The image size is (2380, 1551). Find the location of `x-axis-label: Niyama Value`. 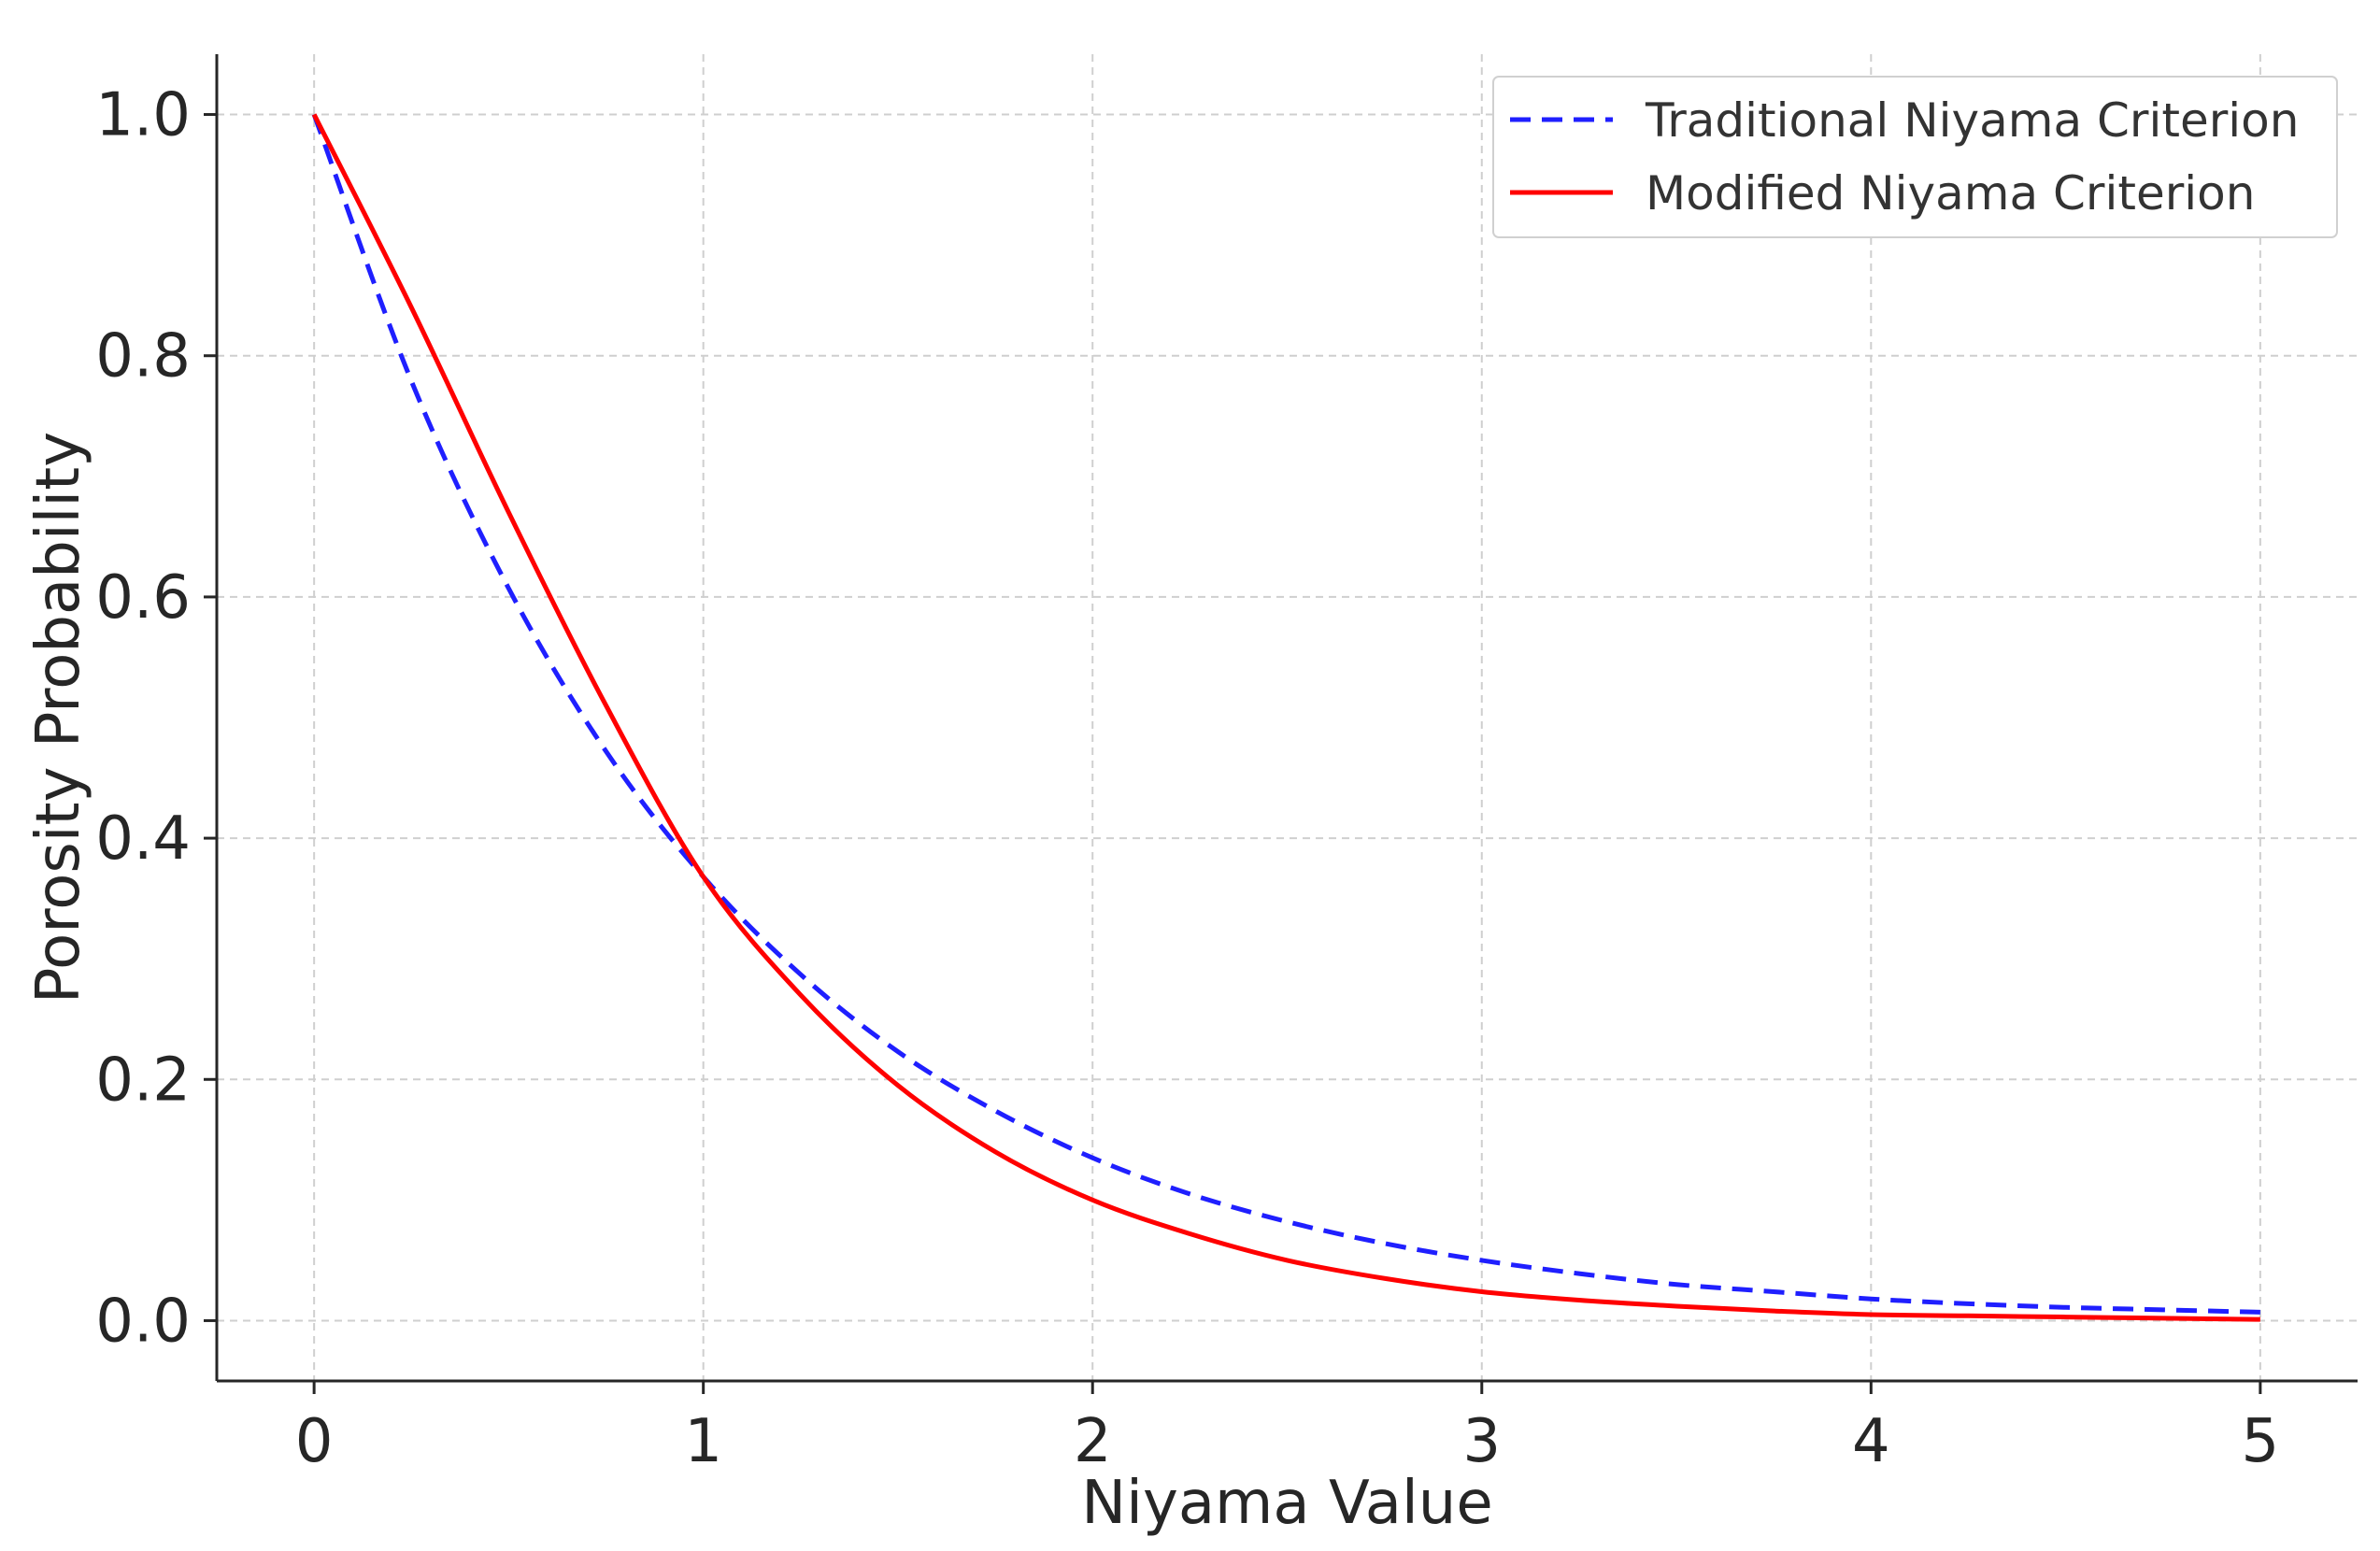

x-axis-label: Niyama Value is located at coordinates (1286, 1504).